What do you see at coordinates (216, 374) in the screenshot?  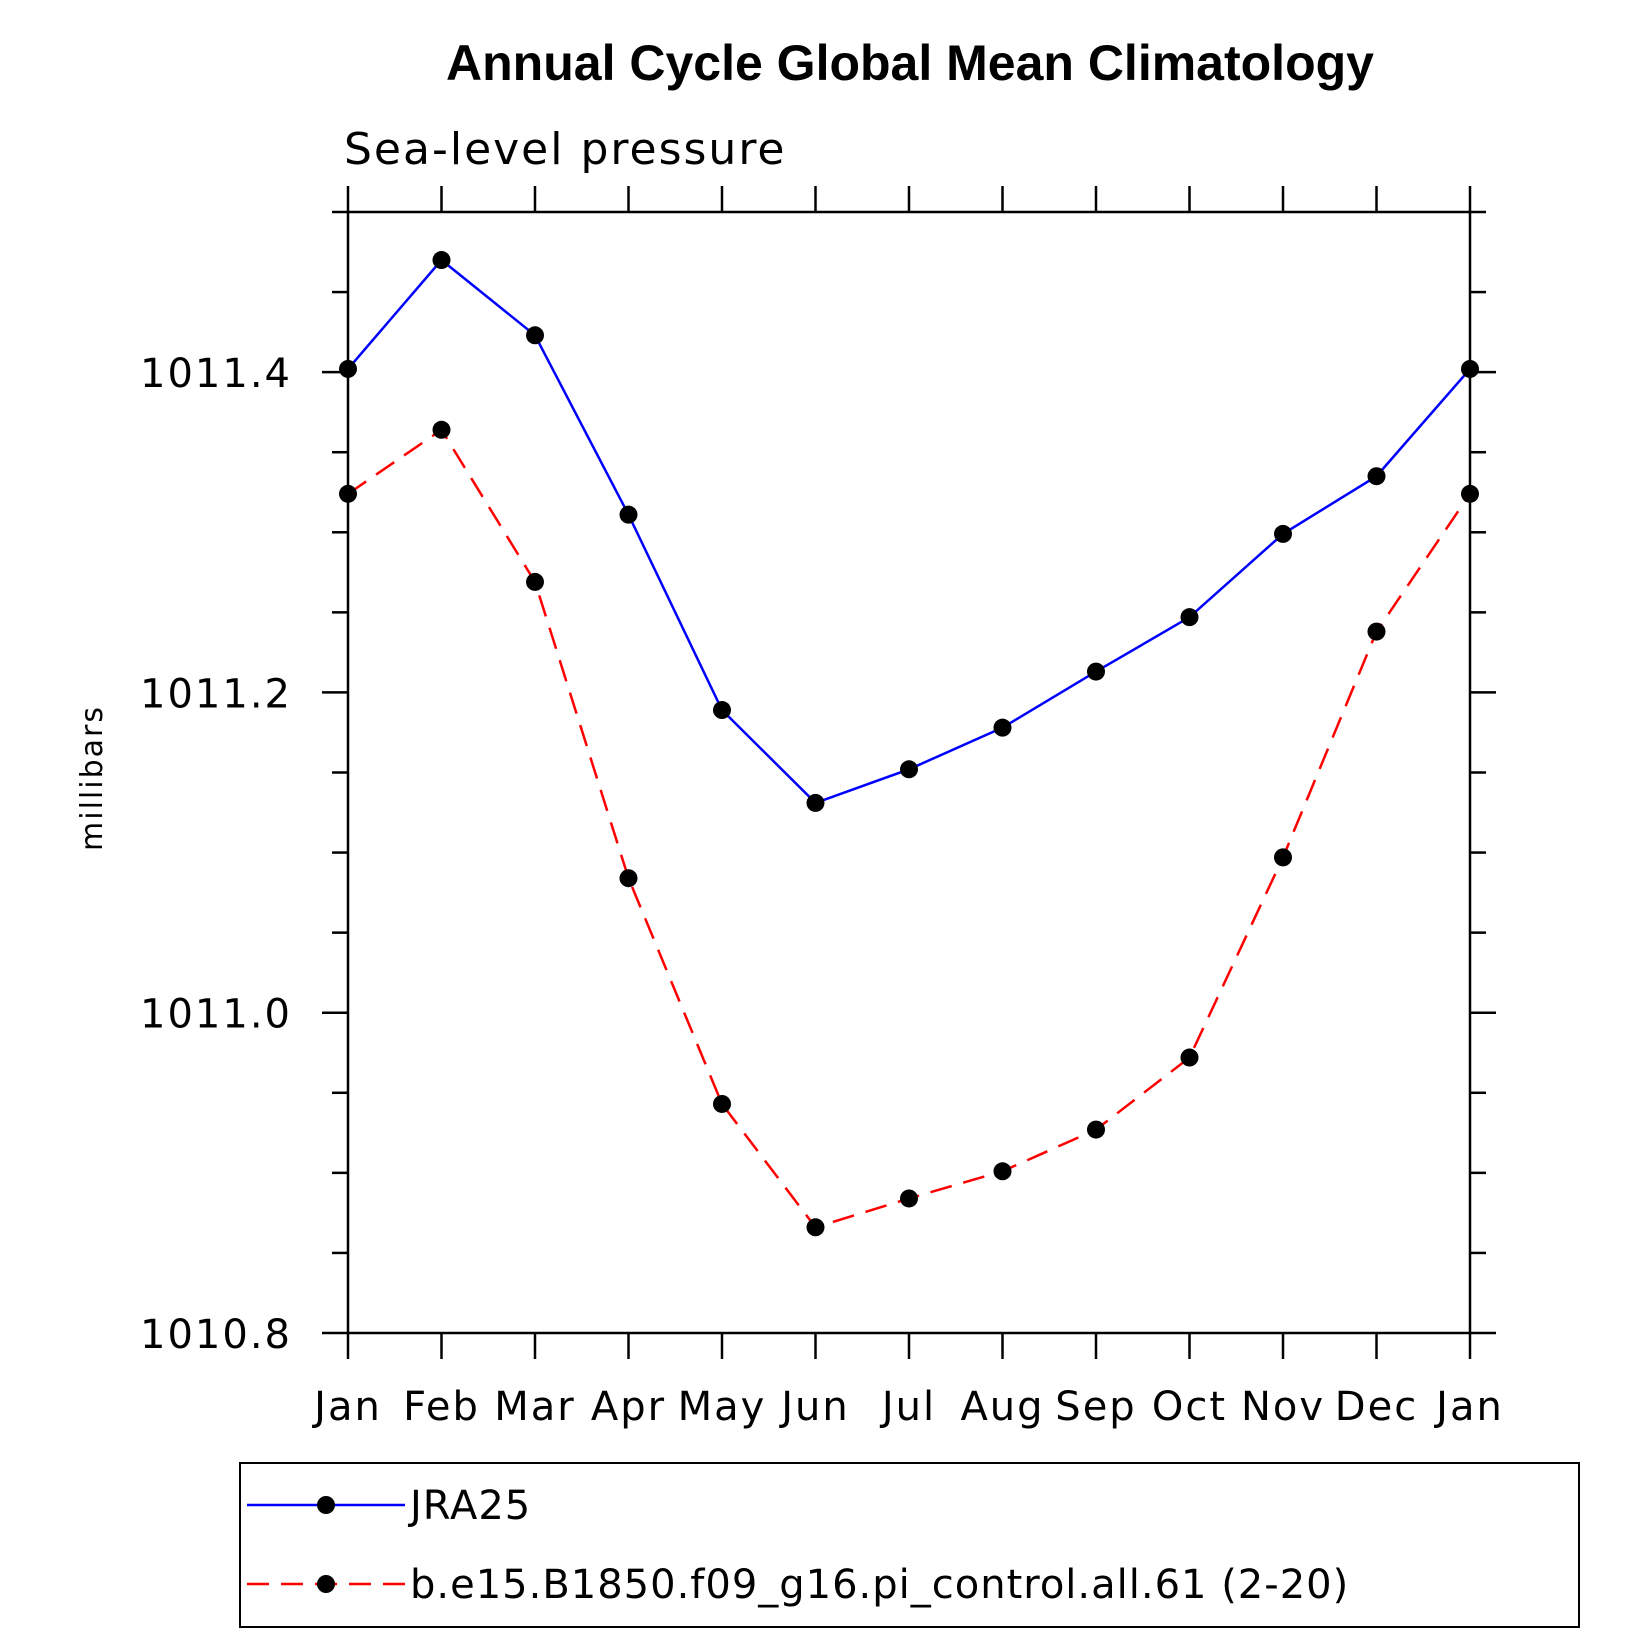 I see `y-tick-label: 1011.4` at bounding box center [216, 374].